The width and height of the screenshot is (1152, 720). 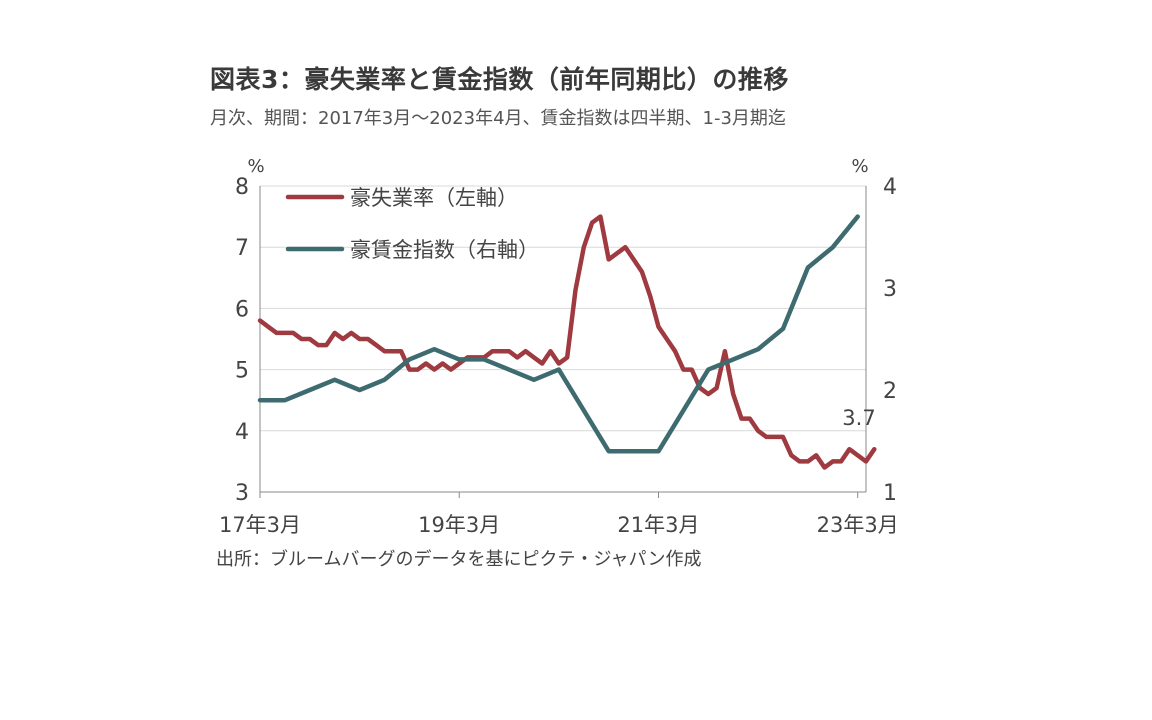 I want to click on left-tick-label: 5, so click(x=242, y=371).